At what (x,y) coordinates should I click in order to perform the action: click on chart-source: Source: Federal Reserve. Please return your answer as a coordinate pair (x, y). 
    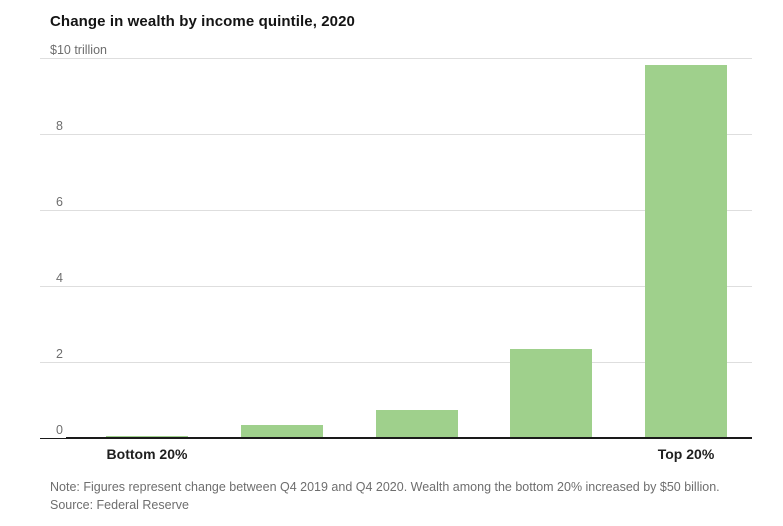
    Looking at the image, I should click on (119, 505).